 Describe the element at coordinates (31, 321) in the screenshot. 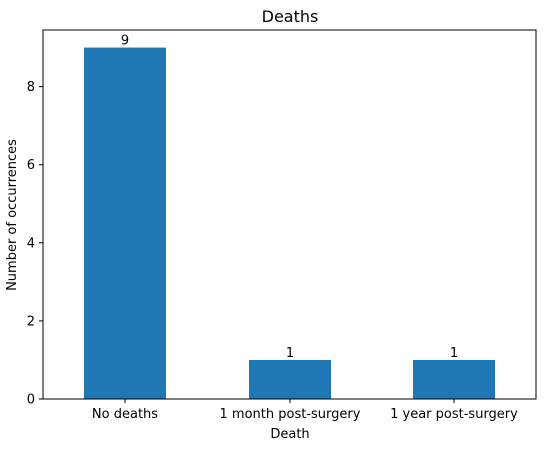

I see `y-tick-label-1: 2` at that location.